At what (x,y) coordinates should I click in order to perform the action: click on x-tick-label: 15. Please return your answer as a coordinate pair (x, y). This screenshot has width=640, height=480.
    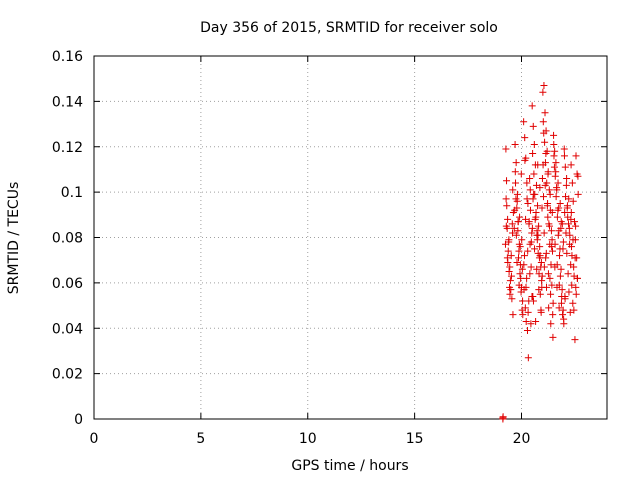
    Looking at the image, I should click on (415, 439).